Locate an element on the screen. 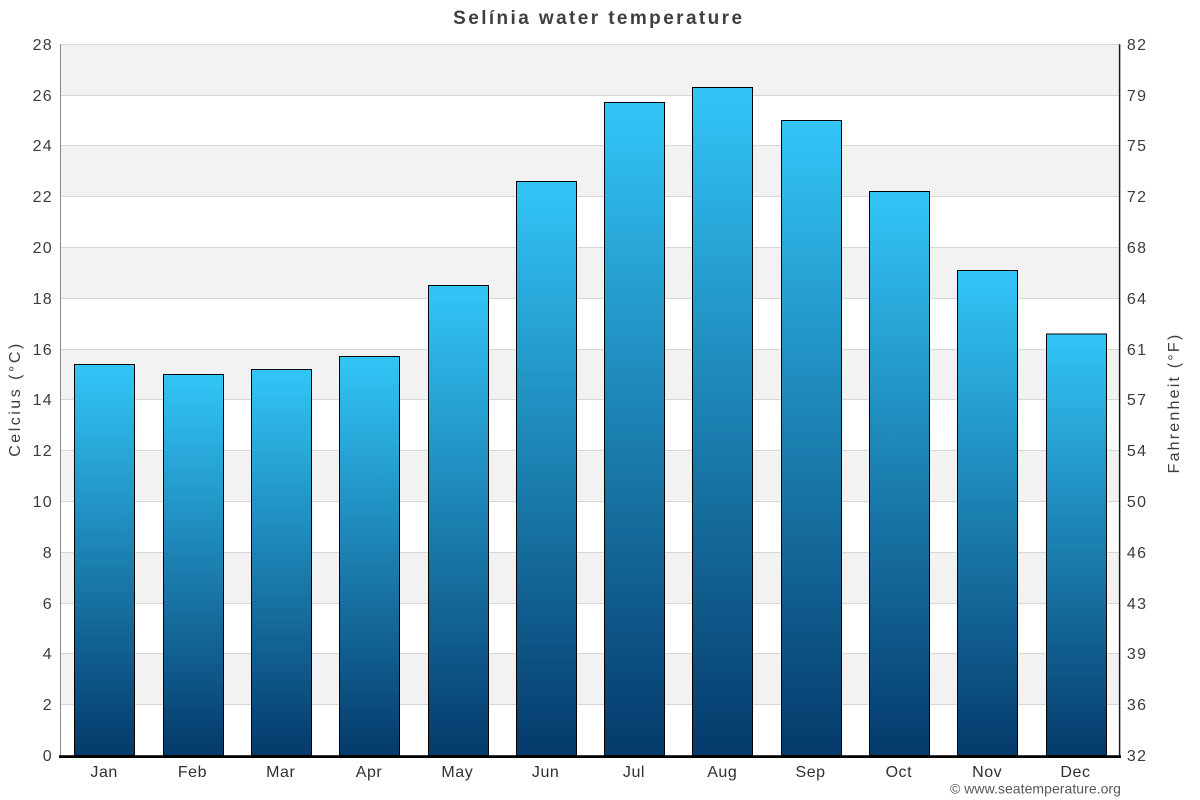 The image size is (1200, 800). svg-text: © www.seatemperature.org is located at coordinates (1035, 789).